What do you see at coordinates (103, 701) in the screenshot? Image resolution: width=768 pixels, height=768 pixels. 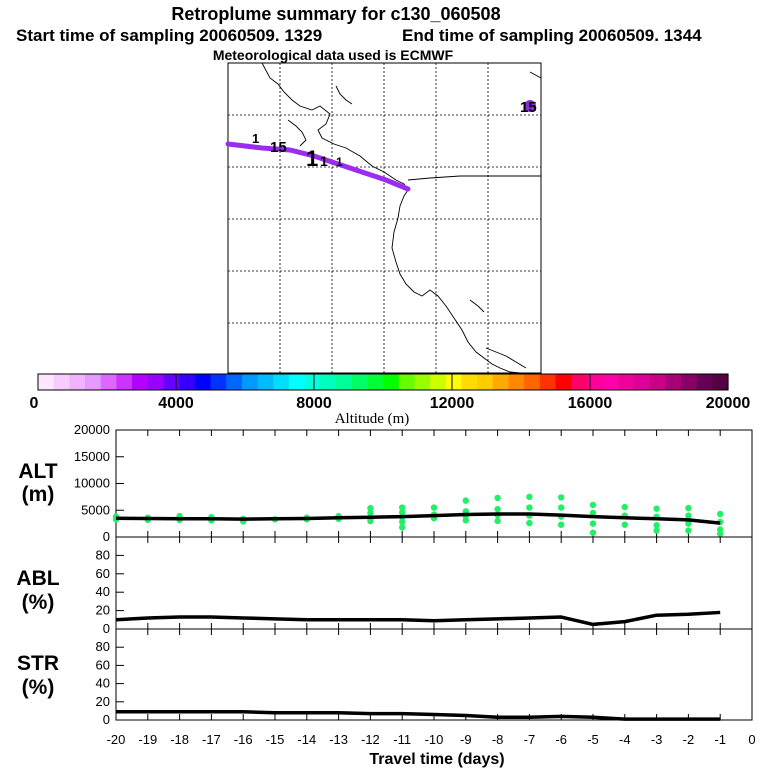 I see `y-tick-label: 20` at bounding box center [103, 701].